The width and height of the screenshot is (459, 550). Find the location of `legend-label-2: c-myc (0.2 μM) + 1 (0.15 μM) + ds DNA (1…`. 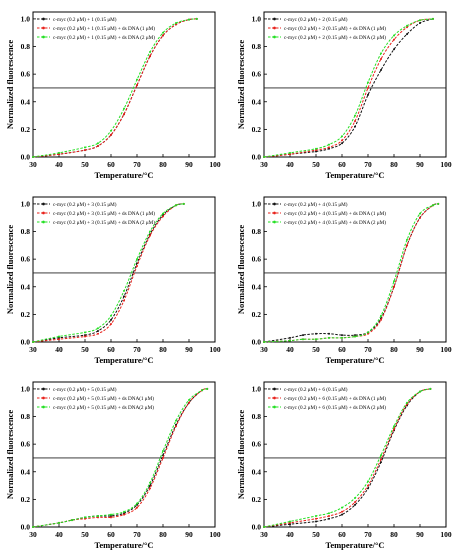

legend-label-2: c-myc (0.2 μM) + 1 (0.15 μM) + ds DNA (1… is located at coordinates (104, 28).